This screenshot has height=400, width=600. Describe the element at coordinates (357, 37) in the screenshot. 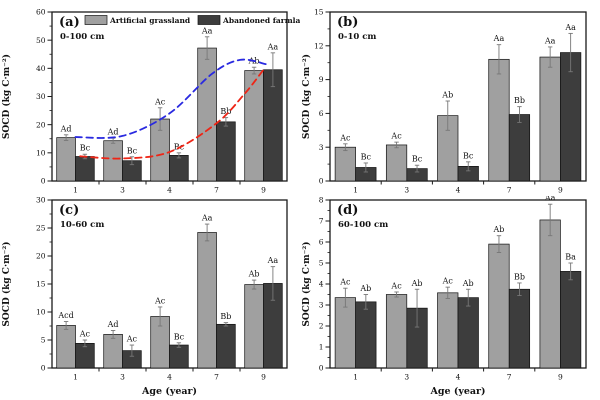

I see `svg-text: 0-10 cm` at that location.